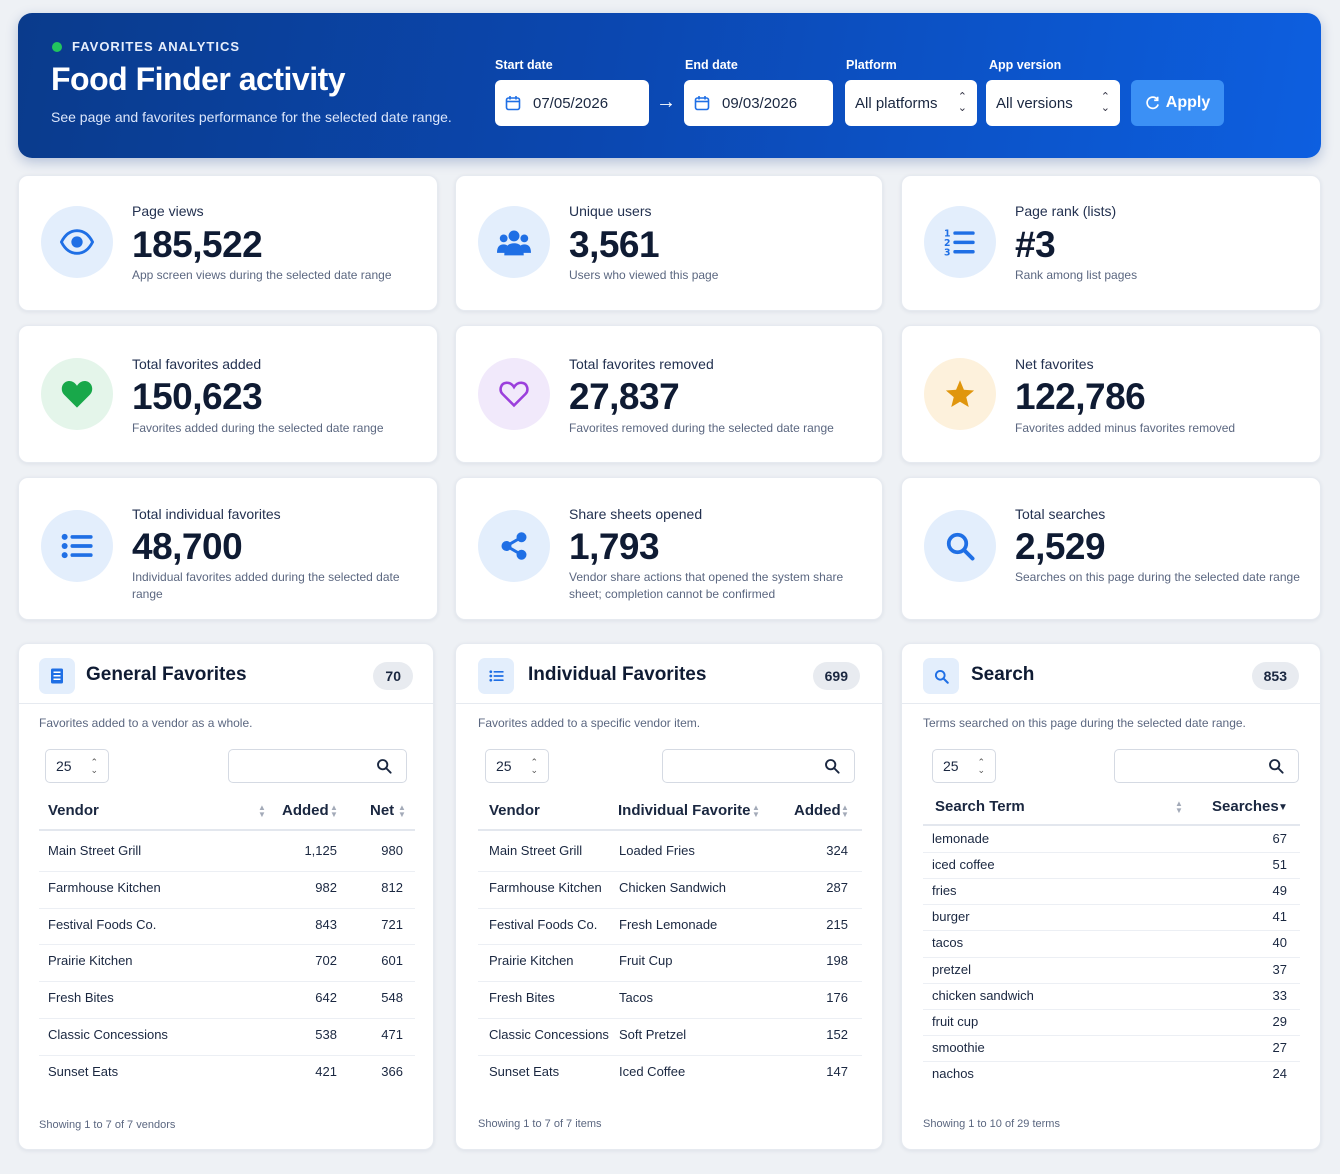  Describe the element at coordinates (326, 961) in the screenshot. I see `added-cell: 702` at that location.